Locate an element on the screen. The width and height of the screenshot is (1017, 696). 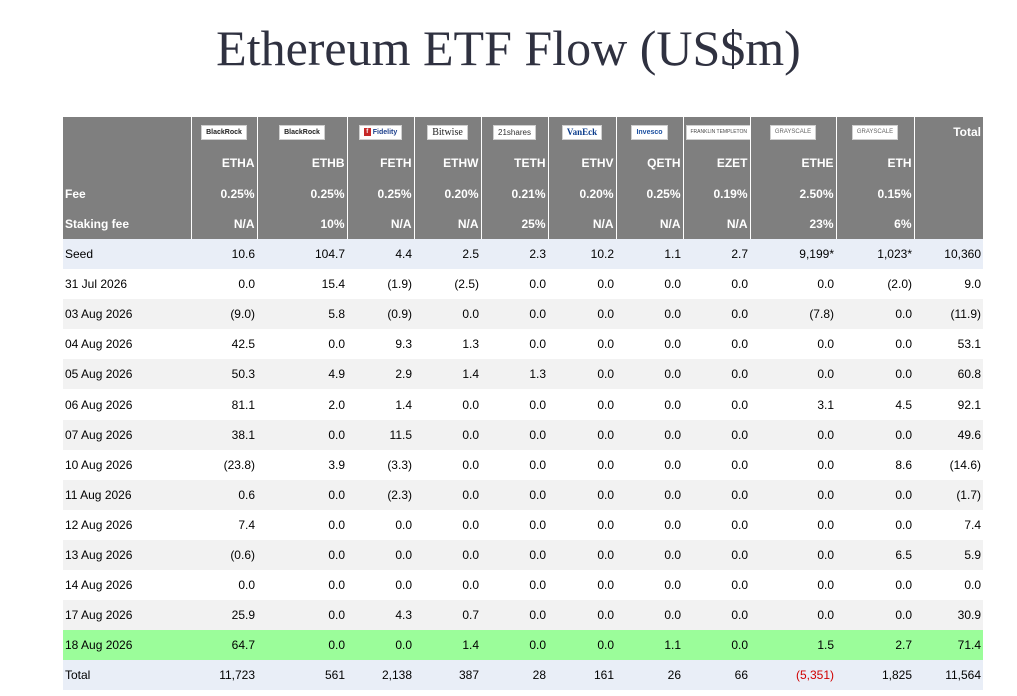
flow-value: (0.9) is located at coordinates (380, 314).